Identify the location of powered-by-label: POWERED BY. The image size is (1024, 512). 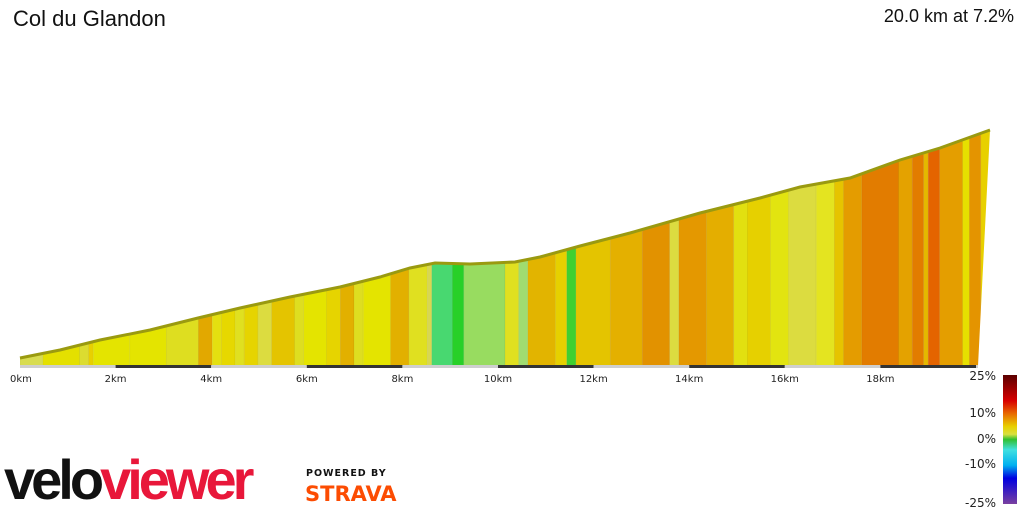
(346, 473).